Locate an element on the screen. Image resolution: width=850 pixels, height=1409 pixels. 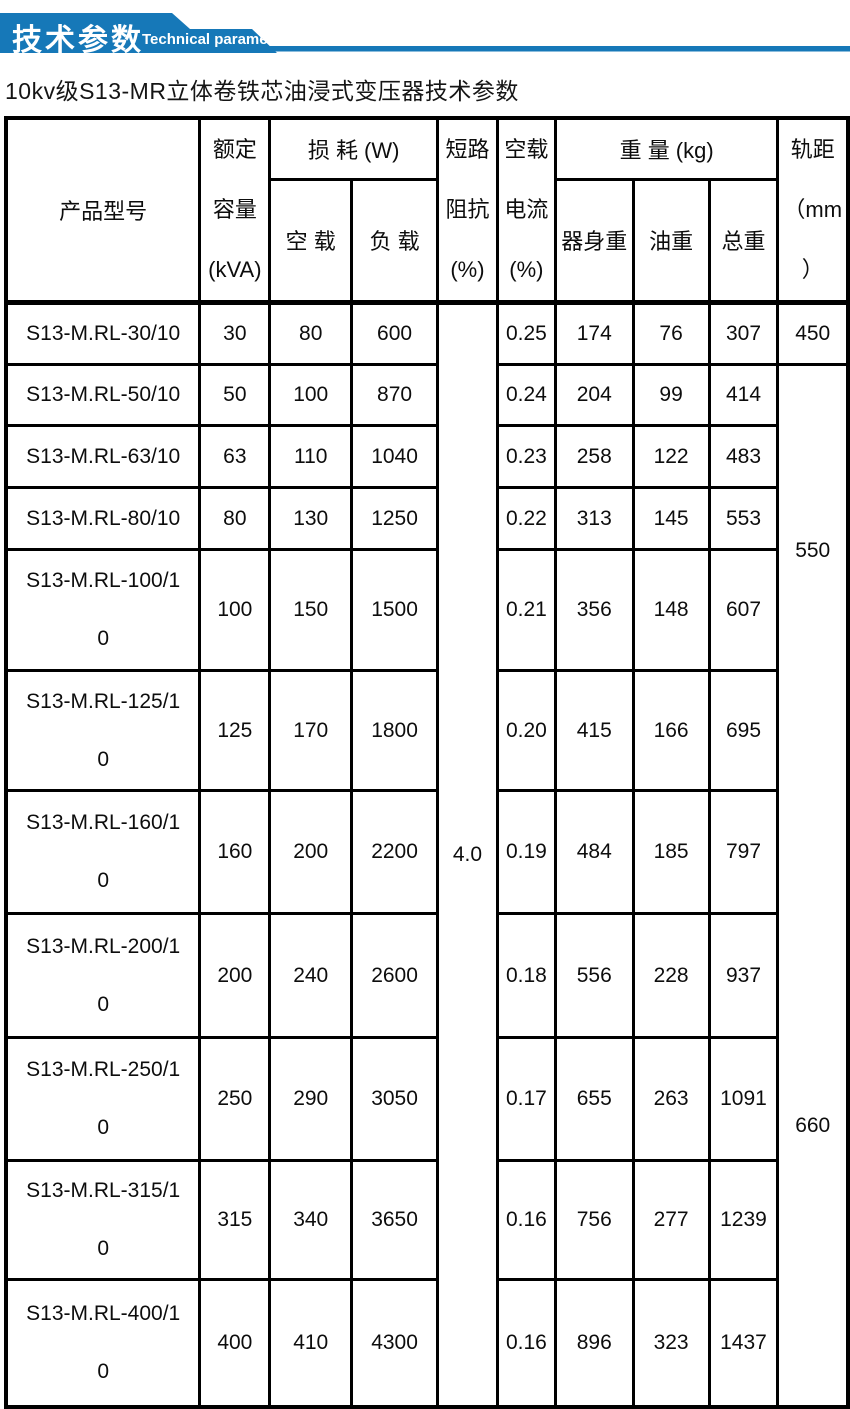
cell-gauge-merged: 550 660 is located at coordinates (813, 885).